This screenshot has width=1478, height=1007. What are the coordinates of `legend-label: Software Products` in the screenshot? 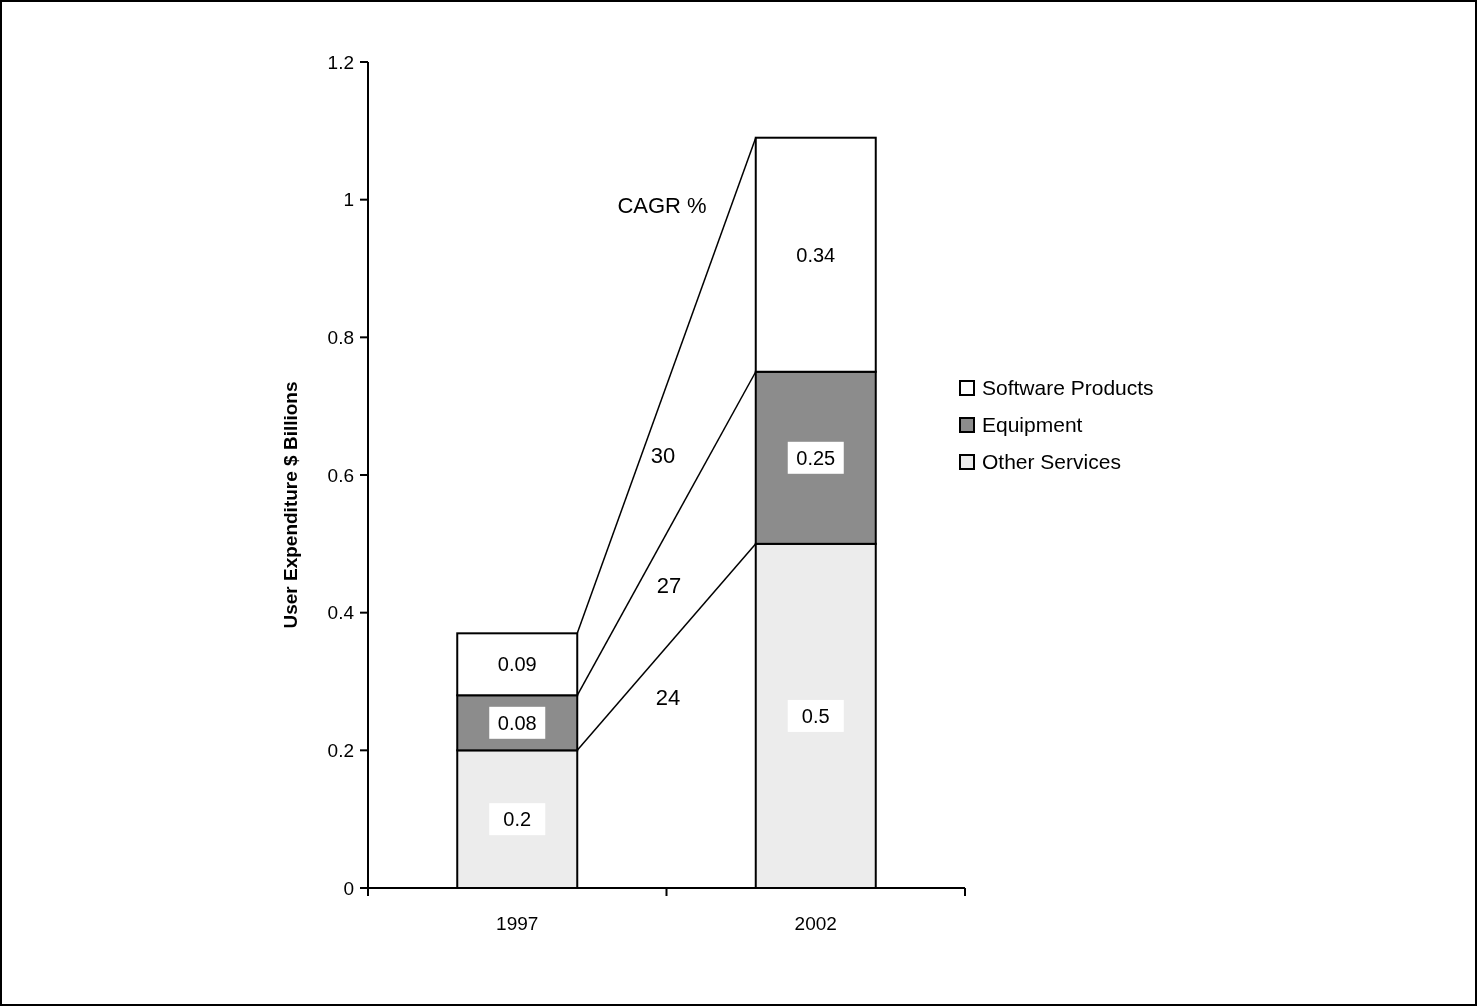 It's located at (1068, 388).